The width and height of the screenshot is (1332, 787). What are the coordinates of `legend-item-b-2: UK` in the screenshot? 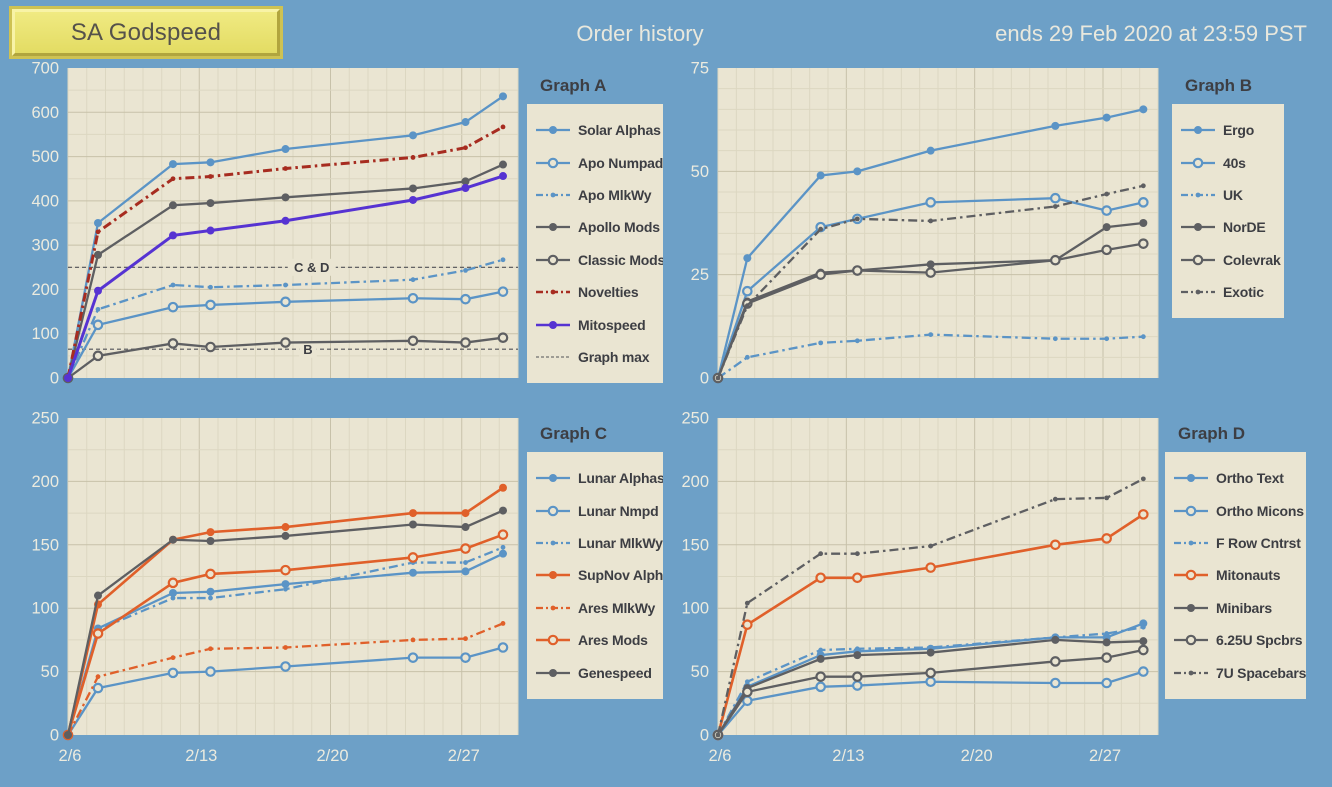 It's located at (1230, 195).